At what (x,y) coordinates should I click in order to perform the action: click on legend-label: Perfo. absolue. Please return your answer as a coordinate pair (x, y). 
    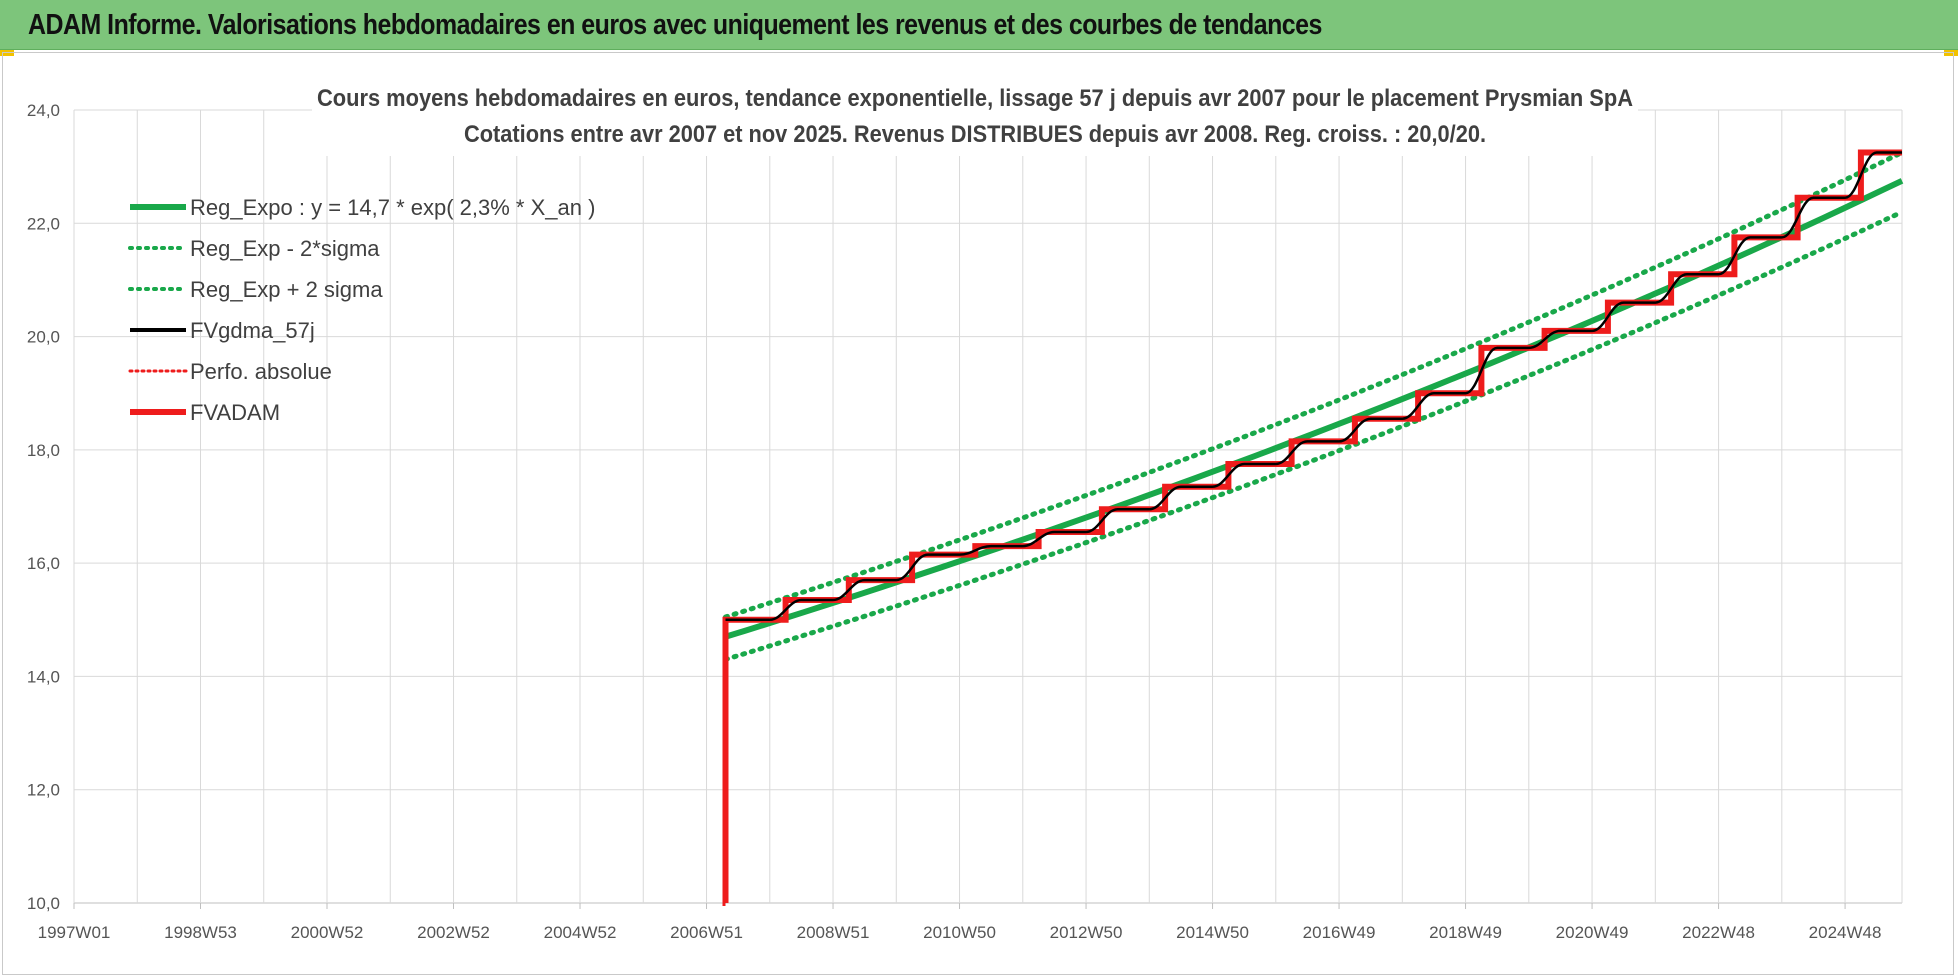
    Looking at the image, I should click on (261, 371).